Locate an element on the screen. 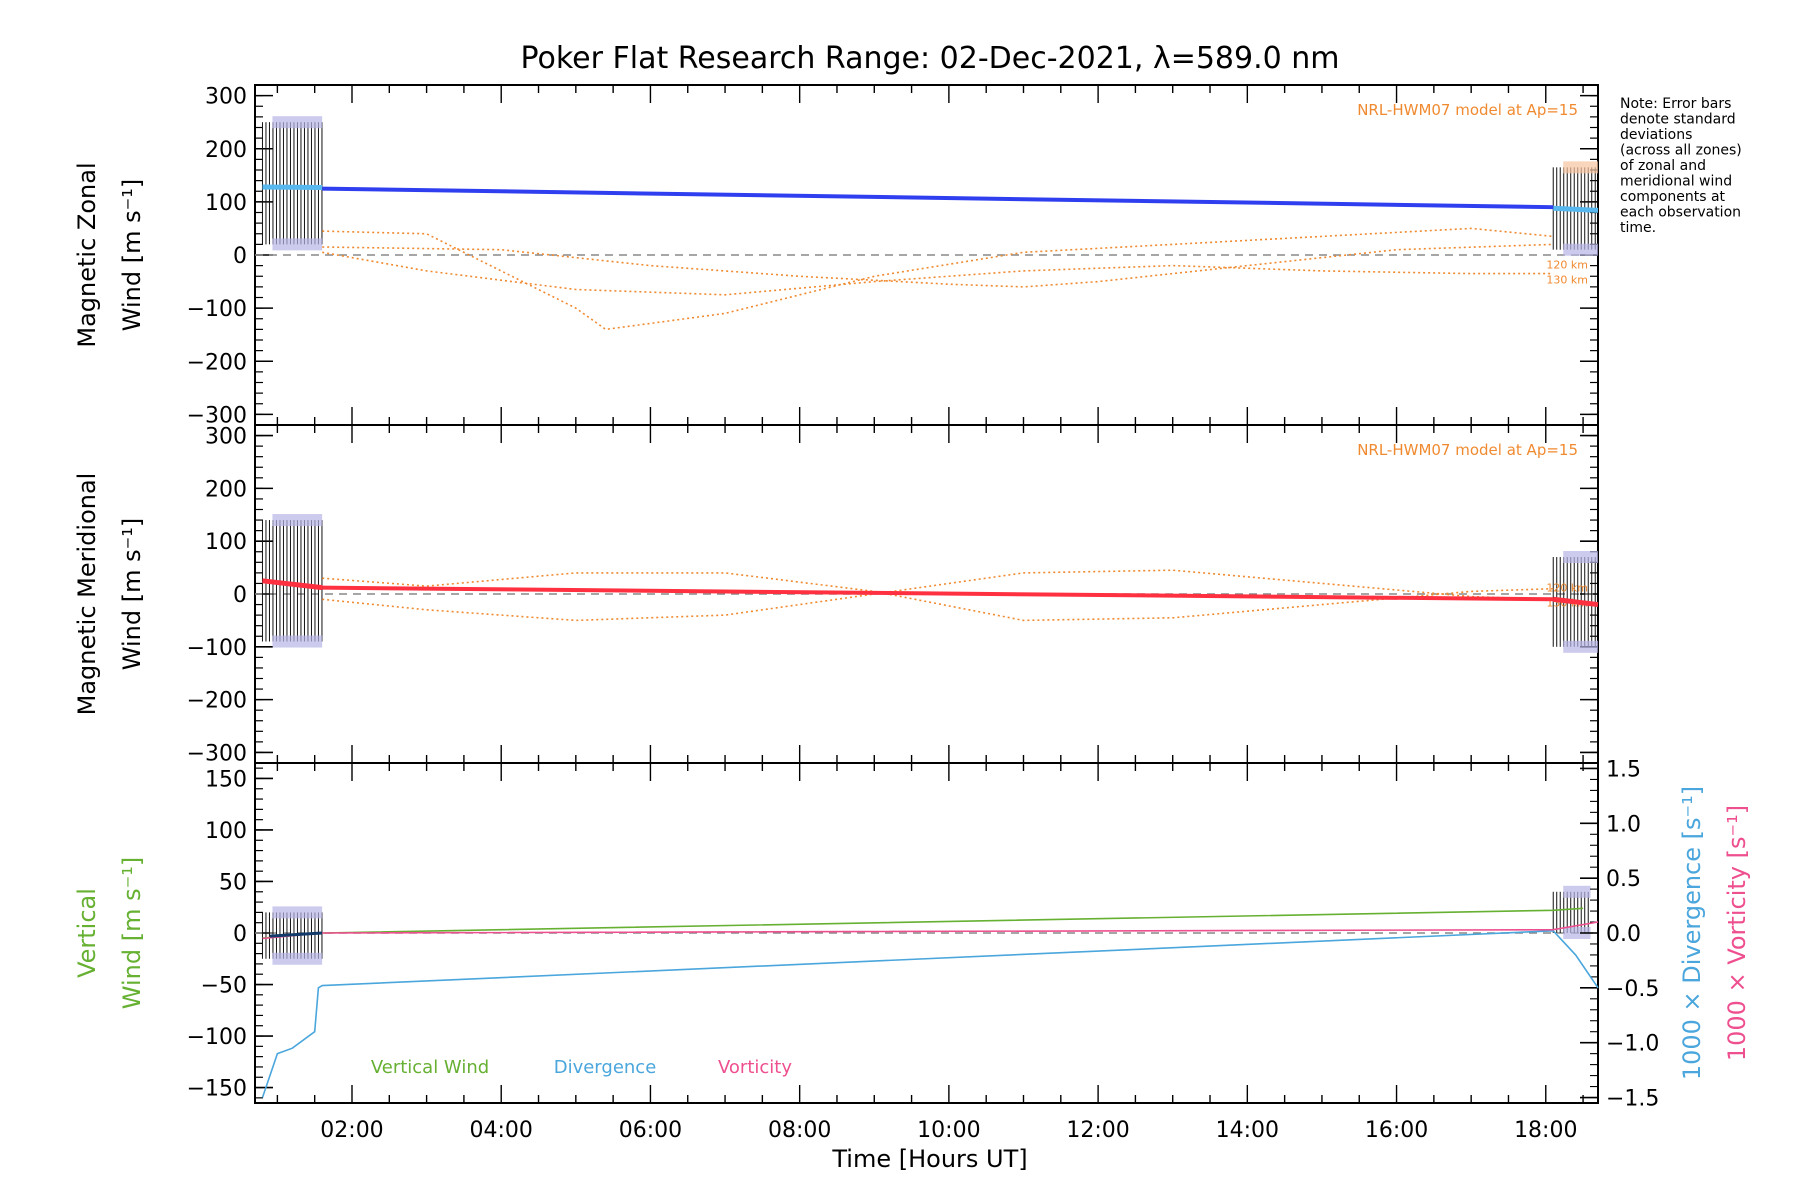  x-tick-label: 08:00 is located at coordinates (799, 1130).